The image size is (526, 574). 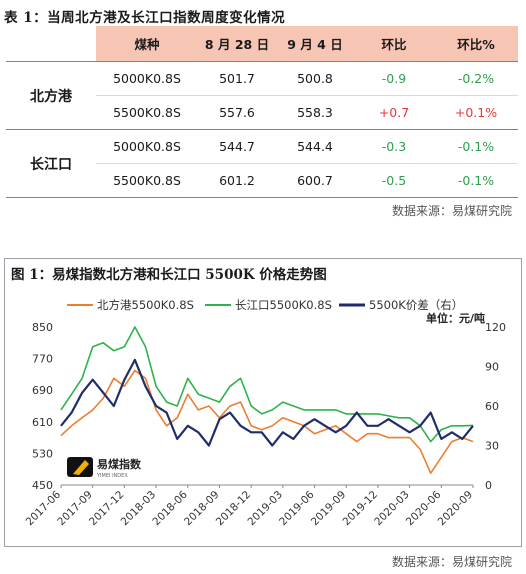 I want to click on header-sep4: 9 月 4 日, so click(x=315, y=44).